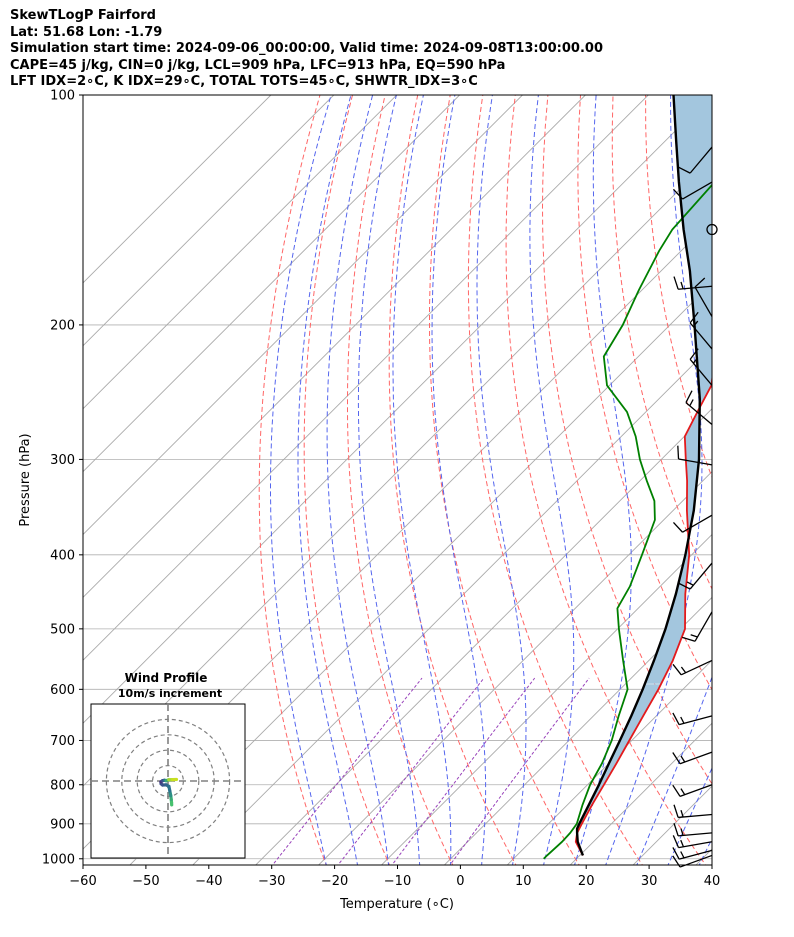  What do you see at coordinates (712, 881) in the screenshot?
I see `x-tick-label: 40` at bounding box center [712, 881].